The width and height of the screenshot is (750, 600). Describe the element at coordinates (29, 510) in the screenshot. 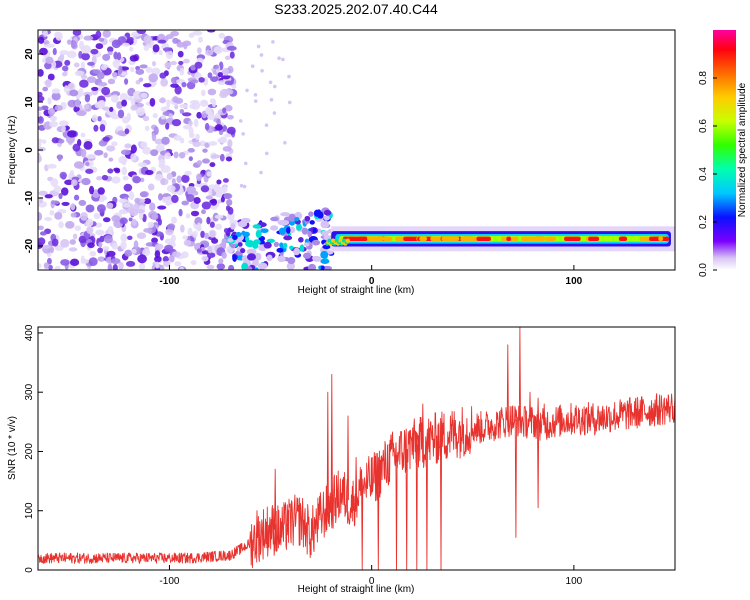

I see `y-tick-label: 100` at that location.